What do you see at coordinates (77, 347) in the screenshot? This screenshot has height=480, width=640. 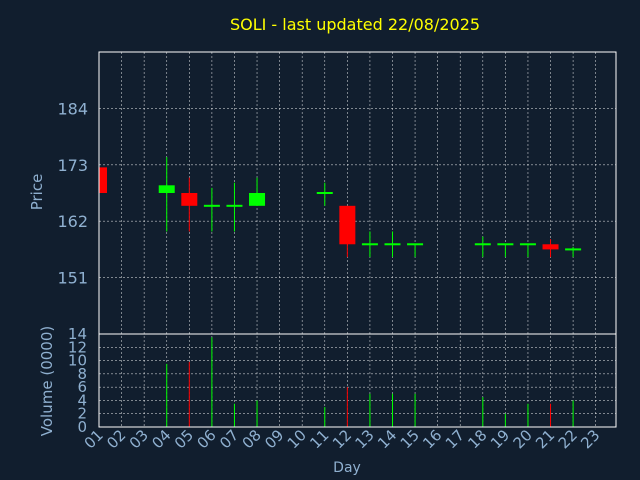 I see `volume-tick-label: 12` at bounding box center [77, 347].